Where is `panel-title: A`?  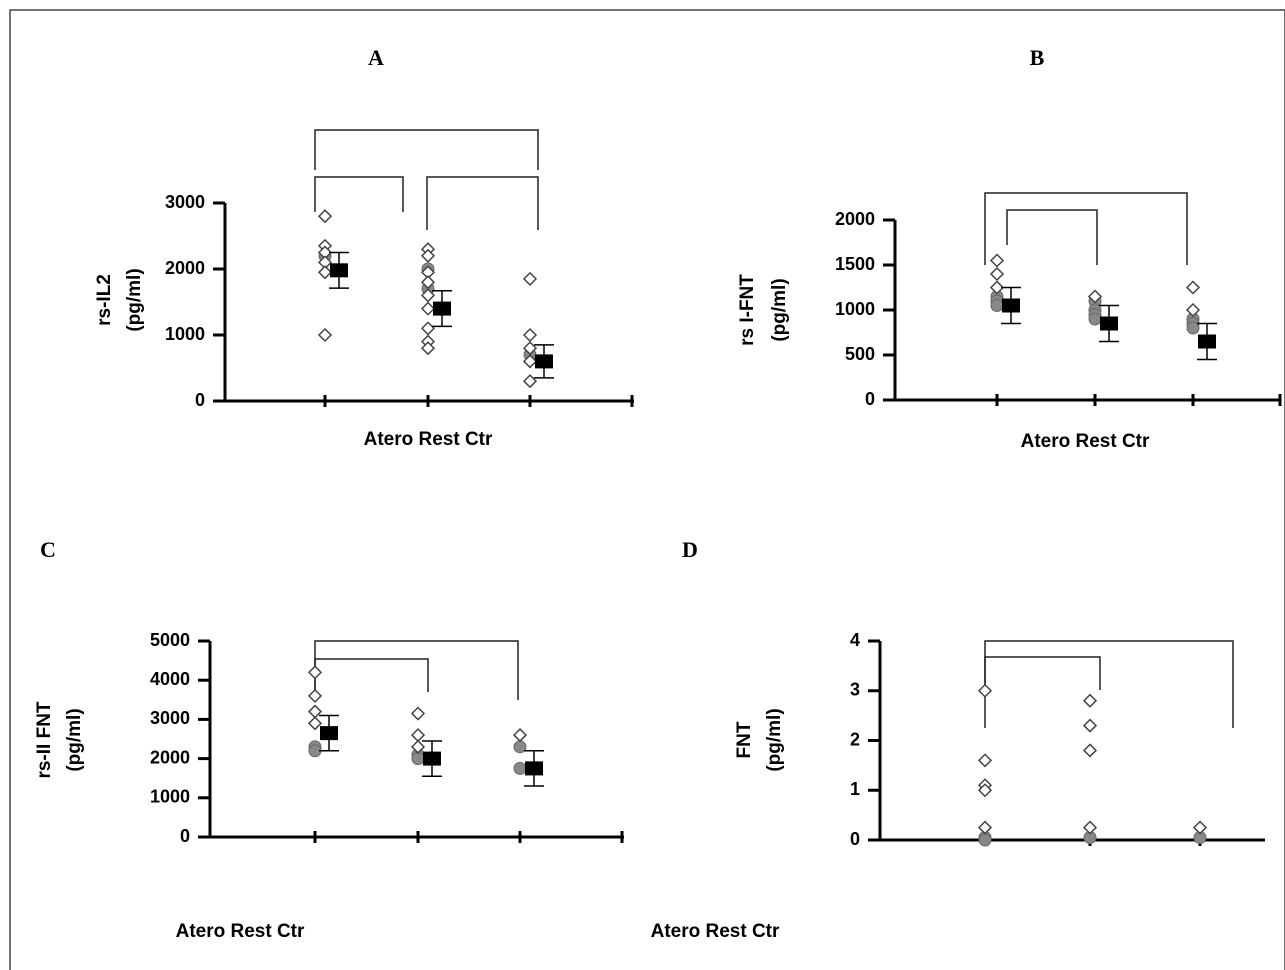
panel-title: A is located at coordinates (376, 57).